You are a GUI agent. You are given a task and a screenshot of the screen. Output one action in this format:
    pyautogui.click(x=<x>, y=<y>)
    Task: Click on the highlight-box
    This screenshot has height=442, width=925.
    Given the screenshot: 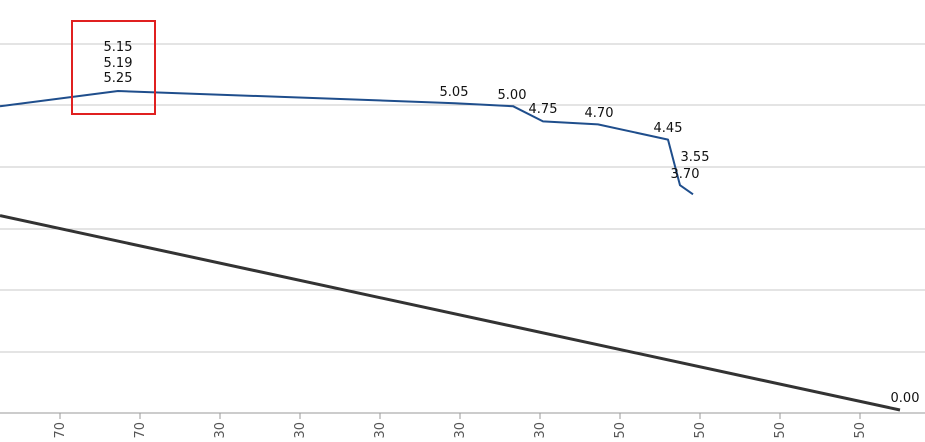 What is the action you would take?
    pyautogui.click(x=113, y=67)
    